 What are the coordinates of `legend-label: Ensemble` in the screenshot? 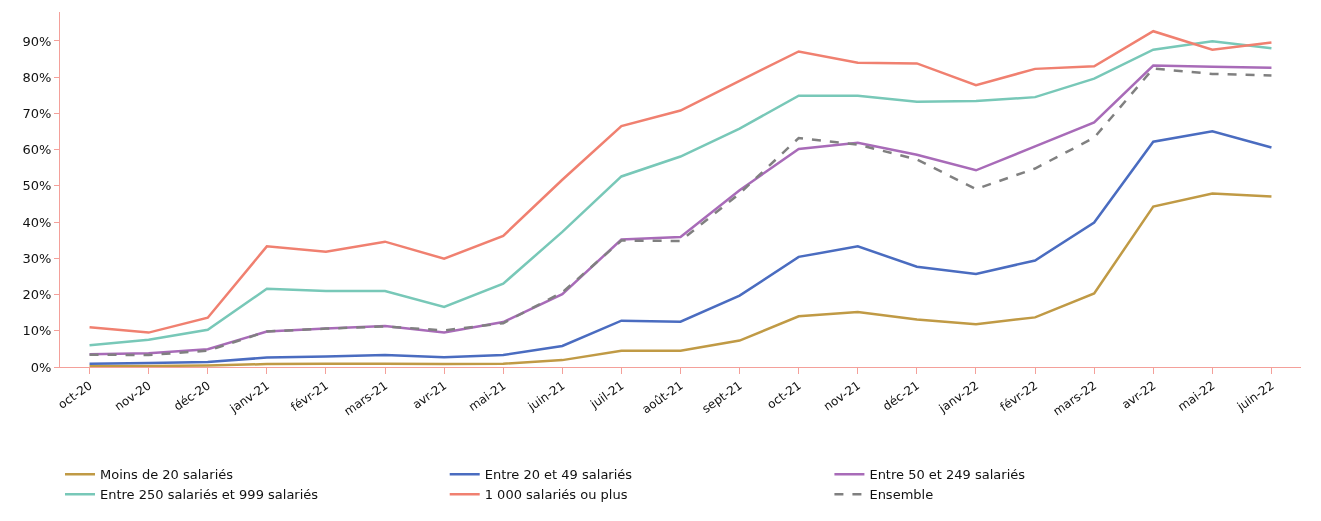 It's located at (901, 495).